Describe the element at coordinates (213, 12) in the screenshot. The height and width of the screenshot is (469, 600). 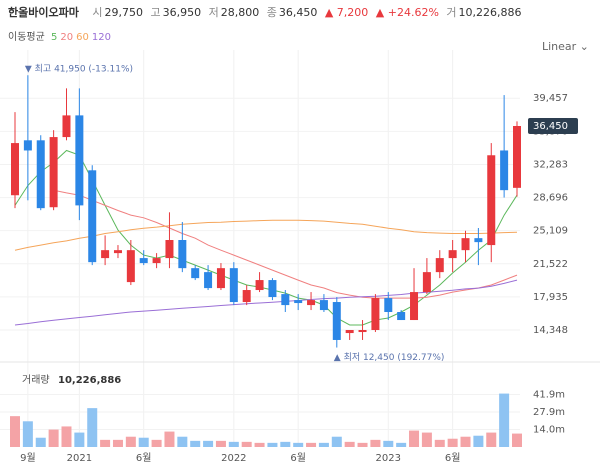
I see `low-label: 저` at that location.